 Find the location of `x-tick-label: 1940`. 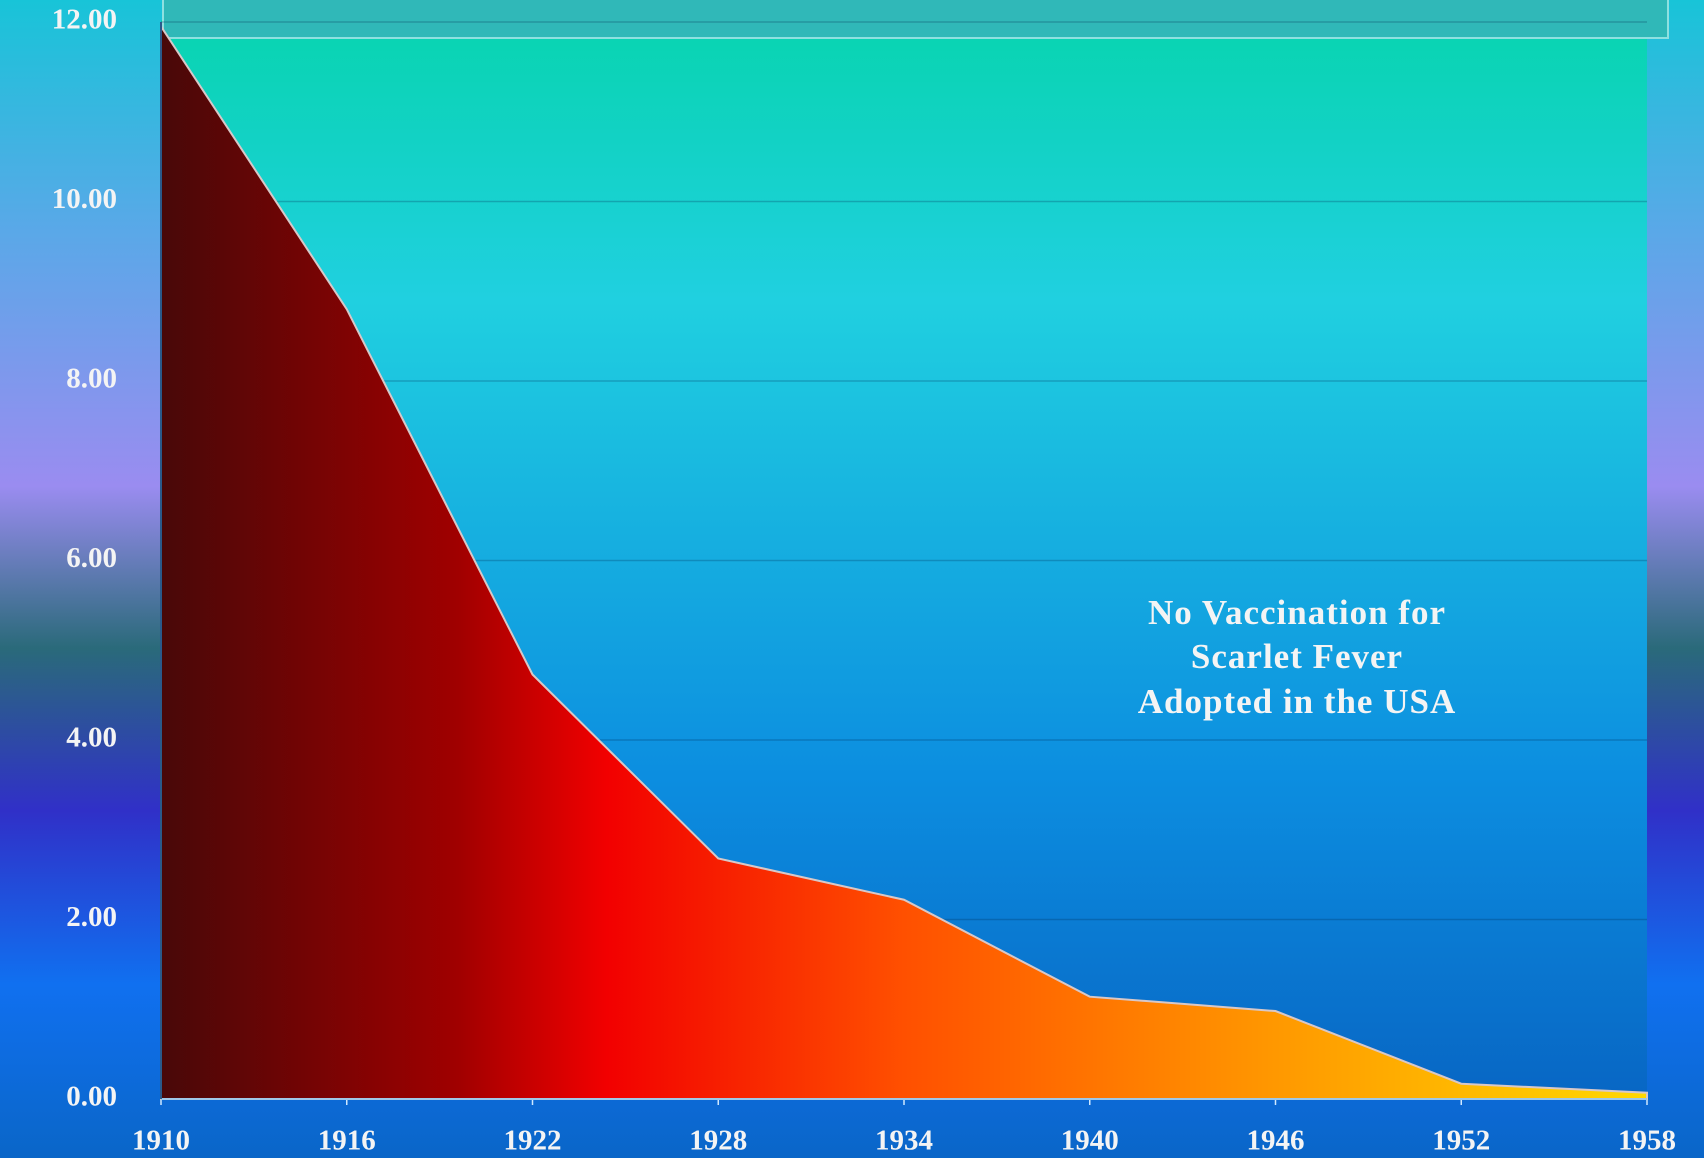

x-tick-label: 1940 is located at coordinates (1090, 1141).